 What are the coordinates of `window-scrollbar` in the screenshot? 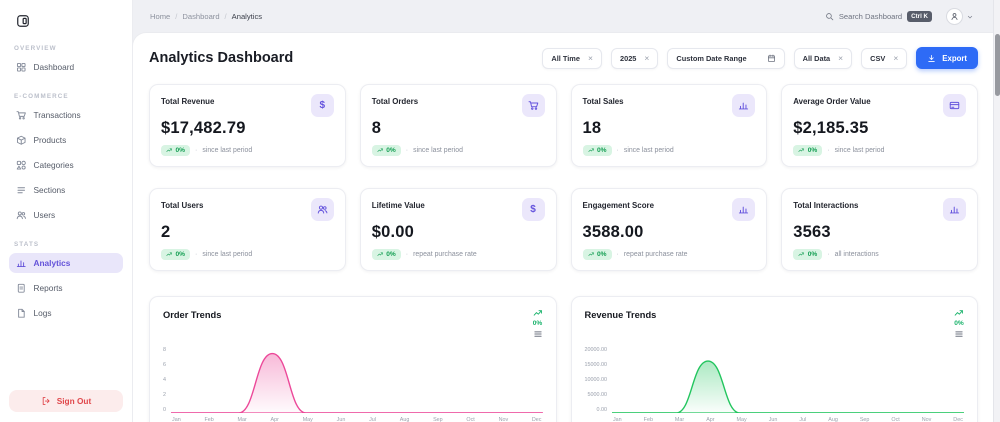 It's located at (996, 211).